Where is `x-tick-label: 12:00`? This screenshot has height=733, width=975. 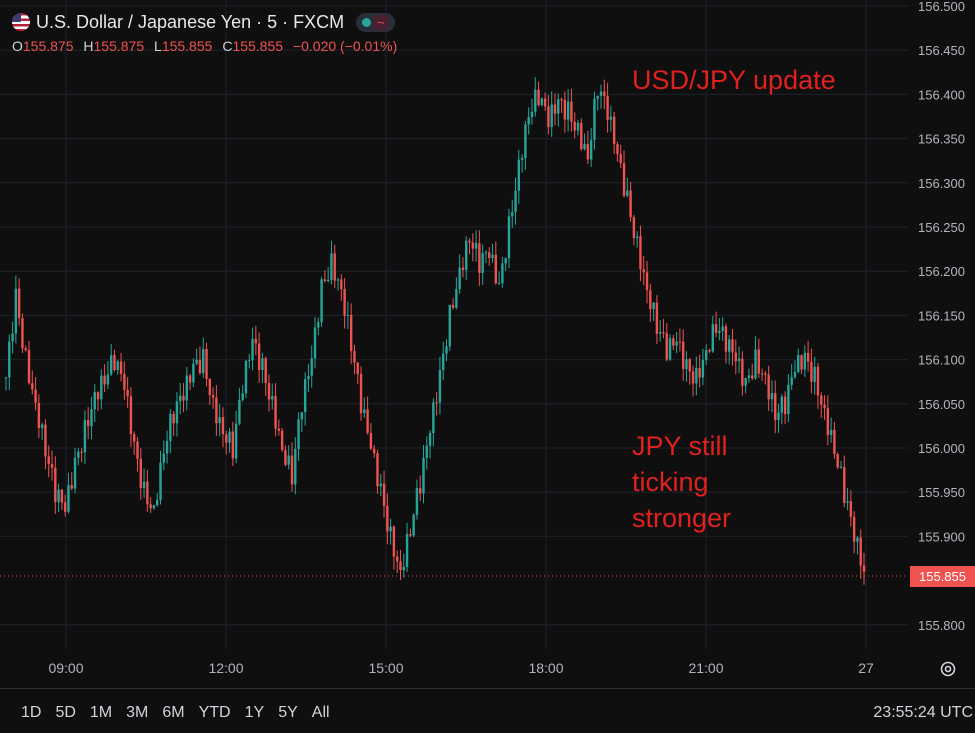
x-tick-label: 12:00 is located at coordinates (225, 668).